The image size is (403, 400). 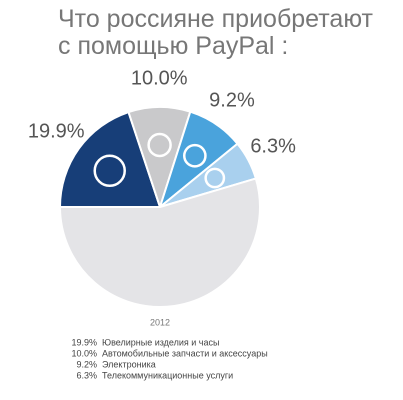 I want to click on legend-value: 6.3%, so click(x=86, y=375).